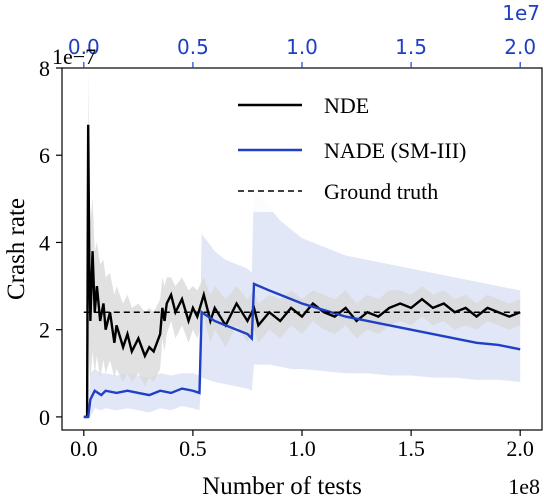 Image resolution: width=544 pixels, height=501 pixels. Describe the element at coordinates (193, 47) in the screenshot. I see `top-x-tick-label: 0.5` at that location.